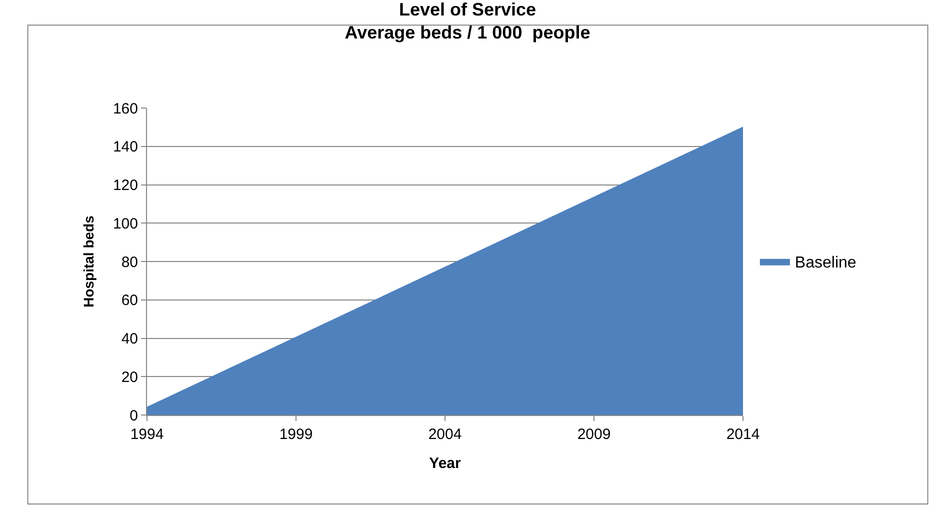 Image resolution: width=935 pixels, height=508 pixels. What do you see at coordinates (467, 10) in the screenshot?
I see `chart-title: Level of Service` at bounding box center [467, 10].